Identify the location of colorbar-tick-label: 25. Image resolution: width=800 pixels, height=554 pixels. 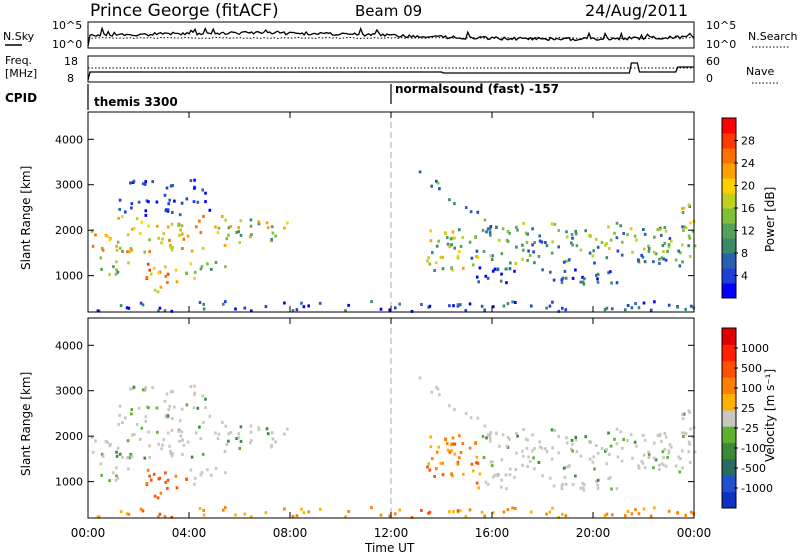
(748, 408).